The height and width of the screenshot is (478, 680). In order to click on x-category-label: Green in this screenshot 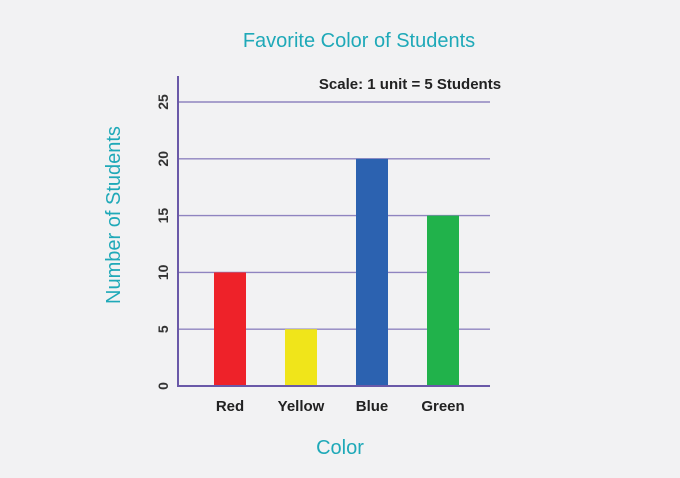, I will do `click(442, 406)`.